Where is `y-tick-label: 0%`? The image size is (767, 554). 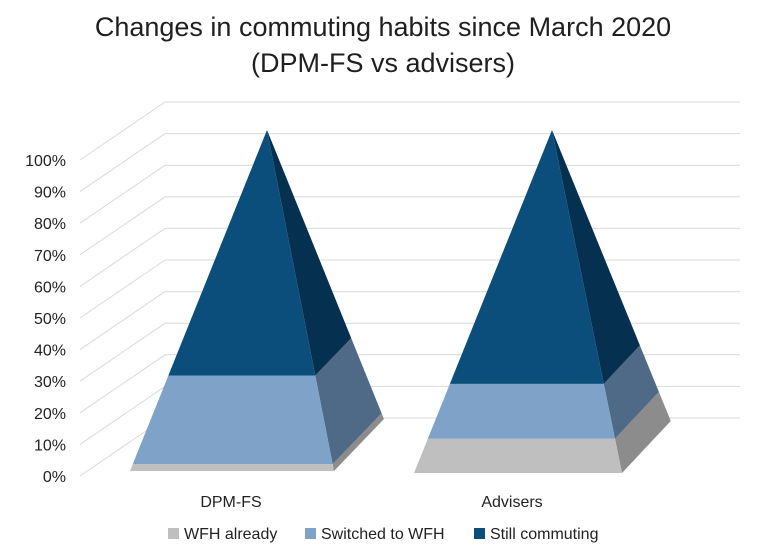 y-tick-label: 0% is located at coordinates (54, 477).